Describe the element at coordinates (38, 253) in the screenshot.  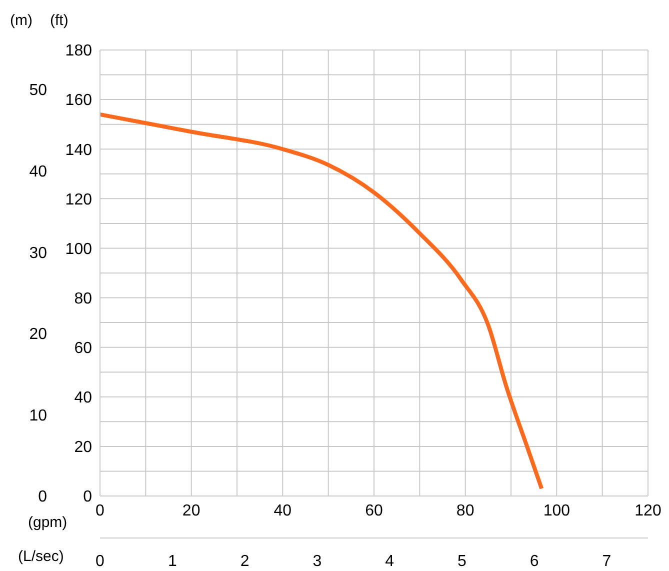
I see `y2-tick-label: 30` at that location.